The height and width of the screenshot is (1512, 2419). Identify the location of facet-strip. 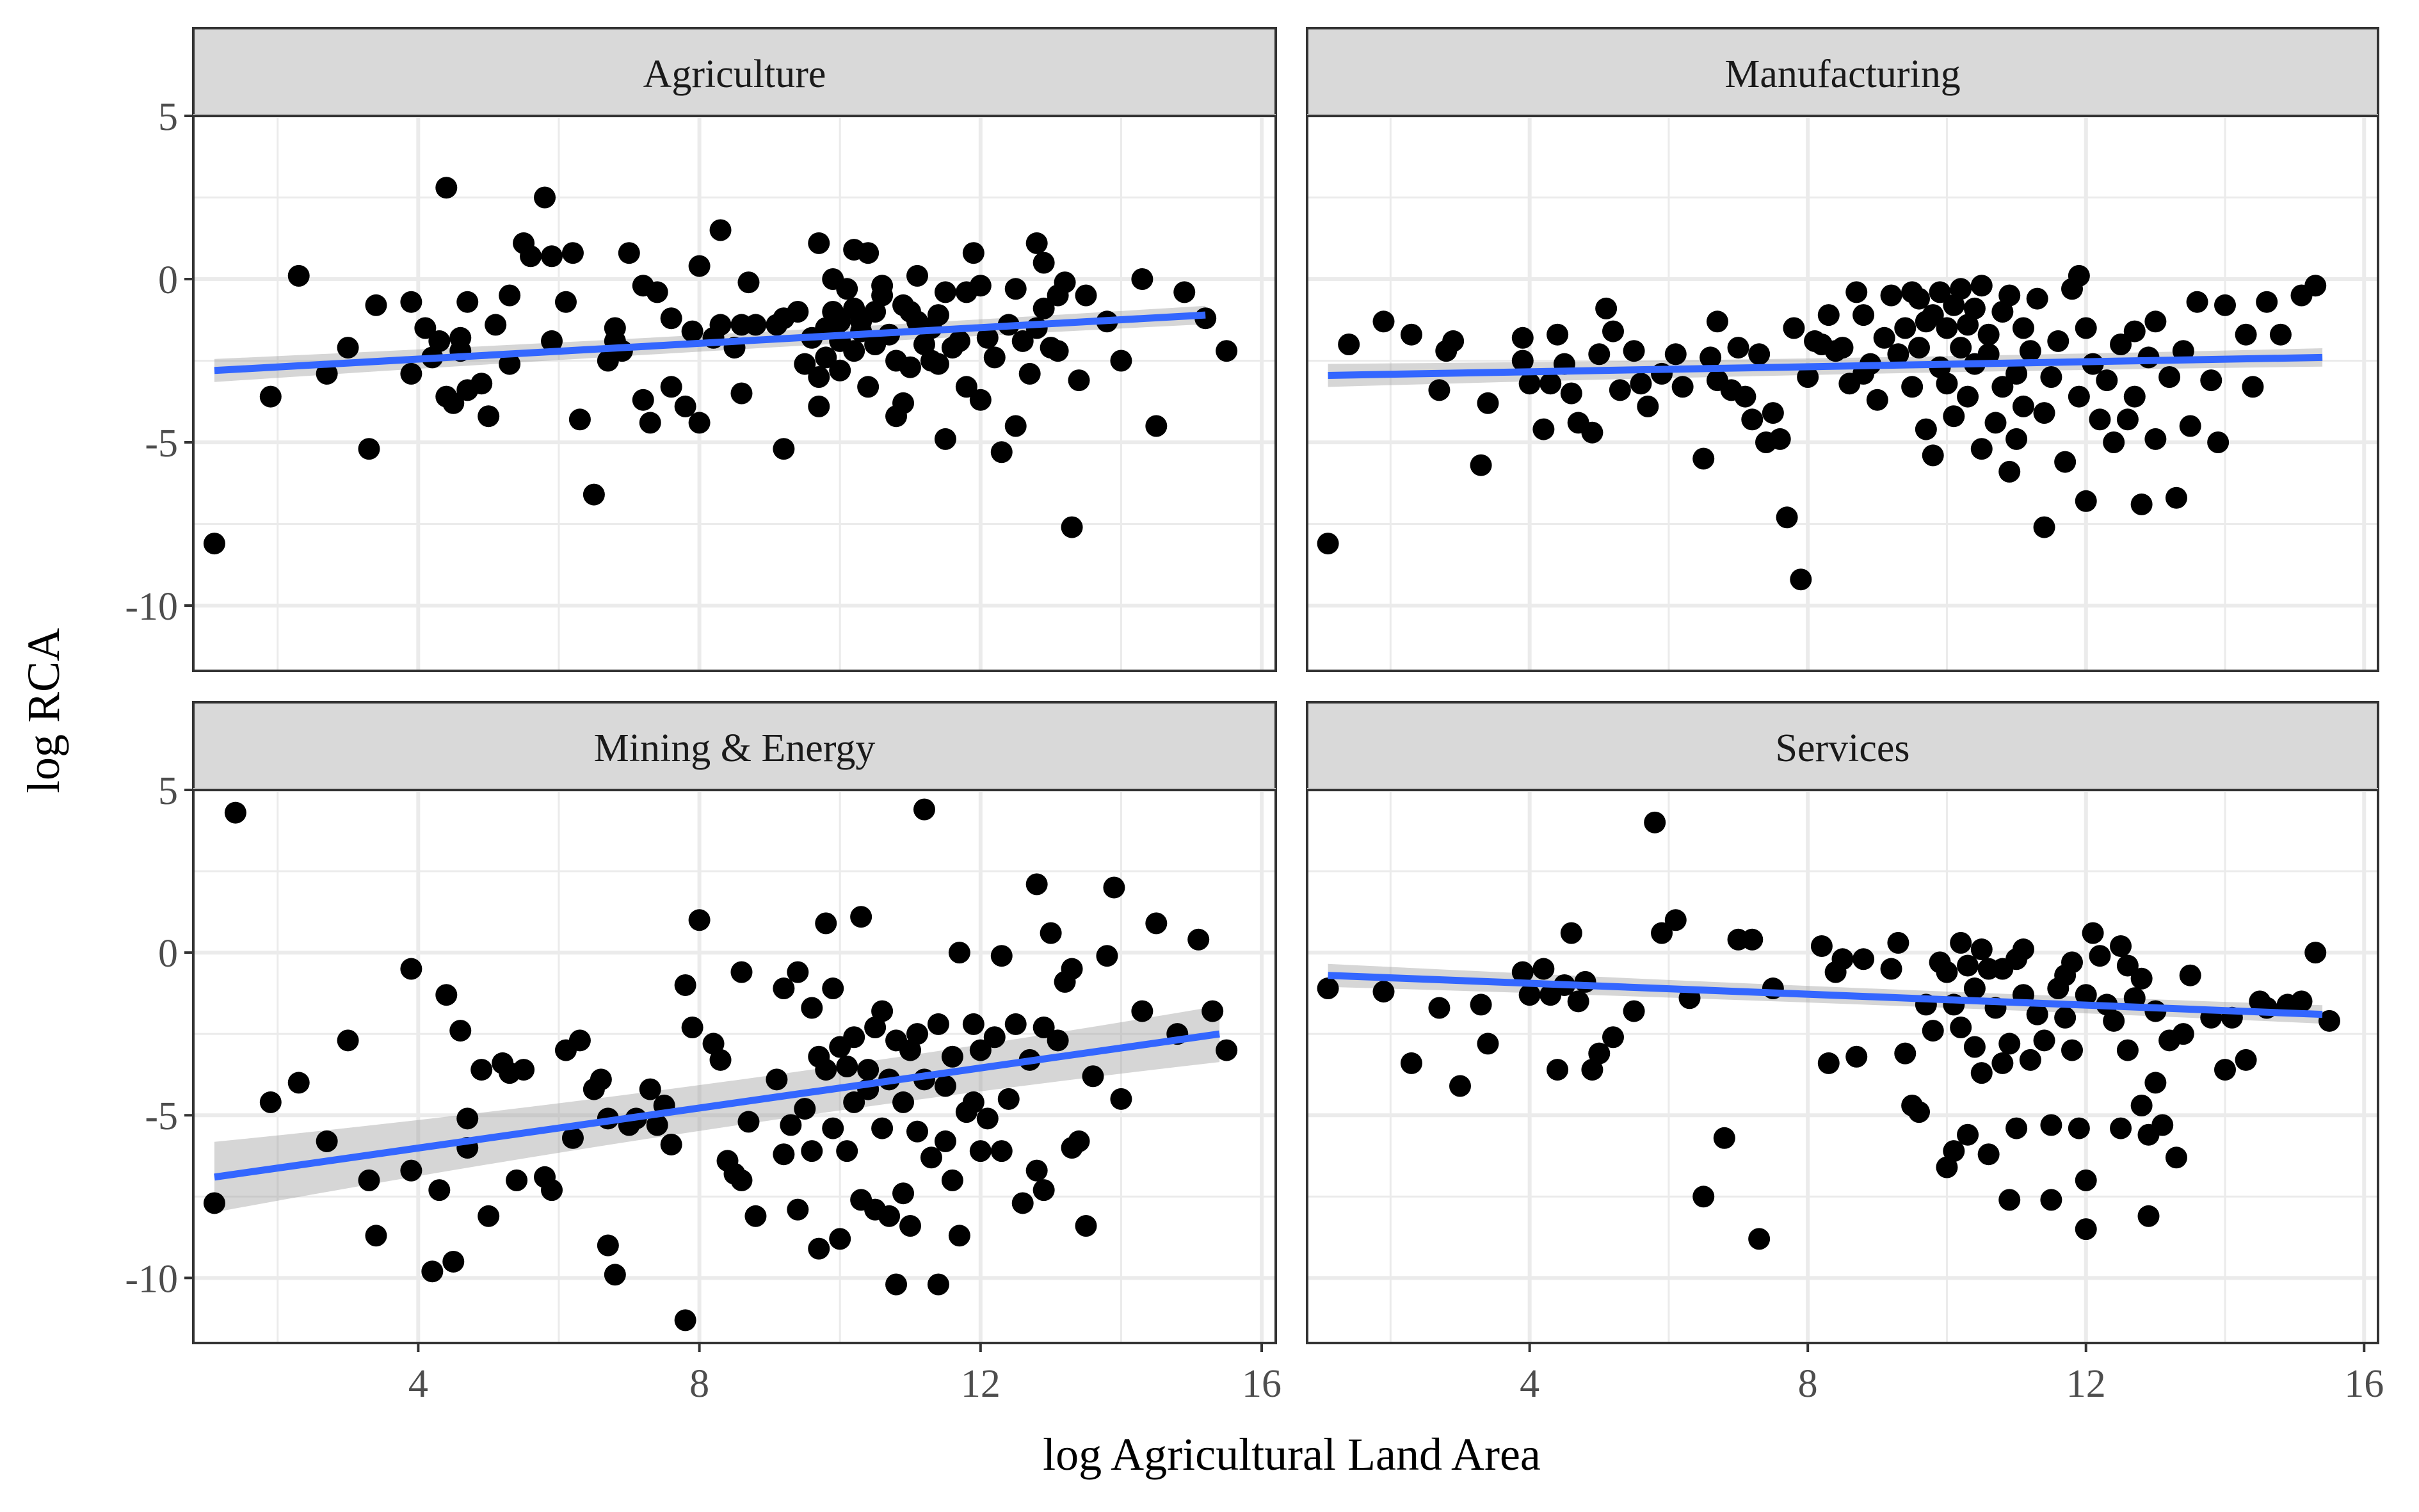
(1842, 72).